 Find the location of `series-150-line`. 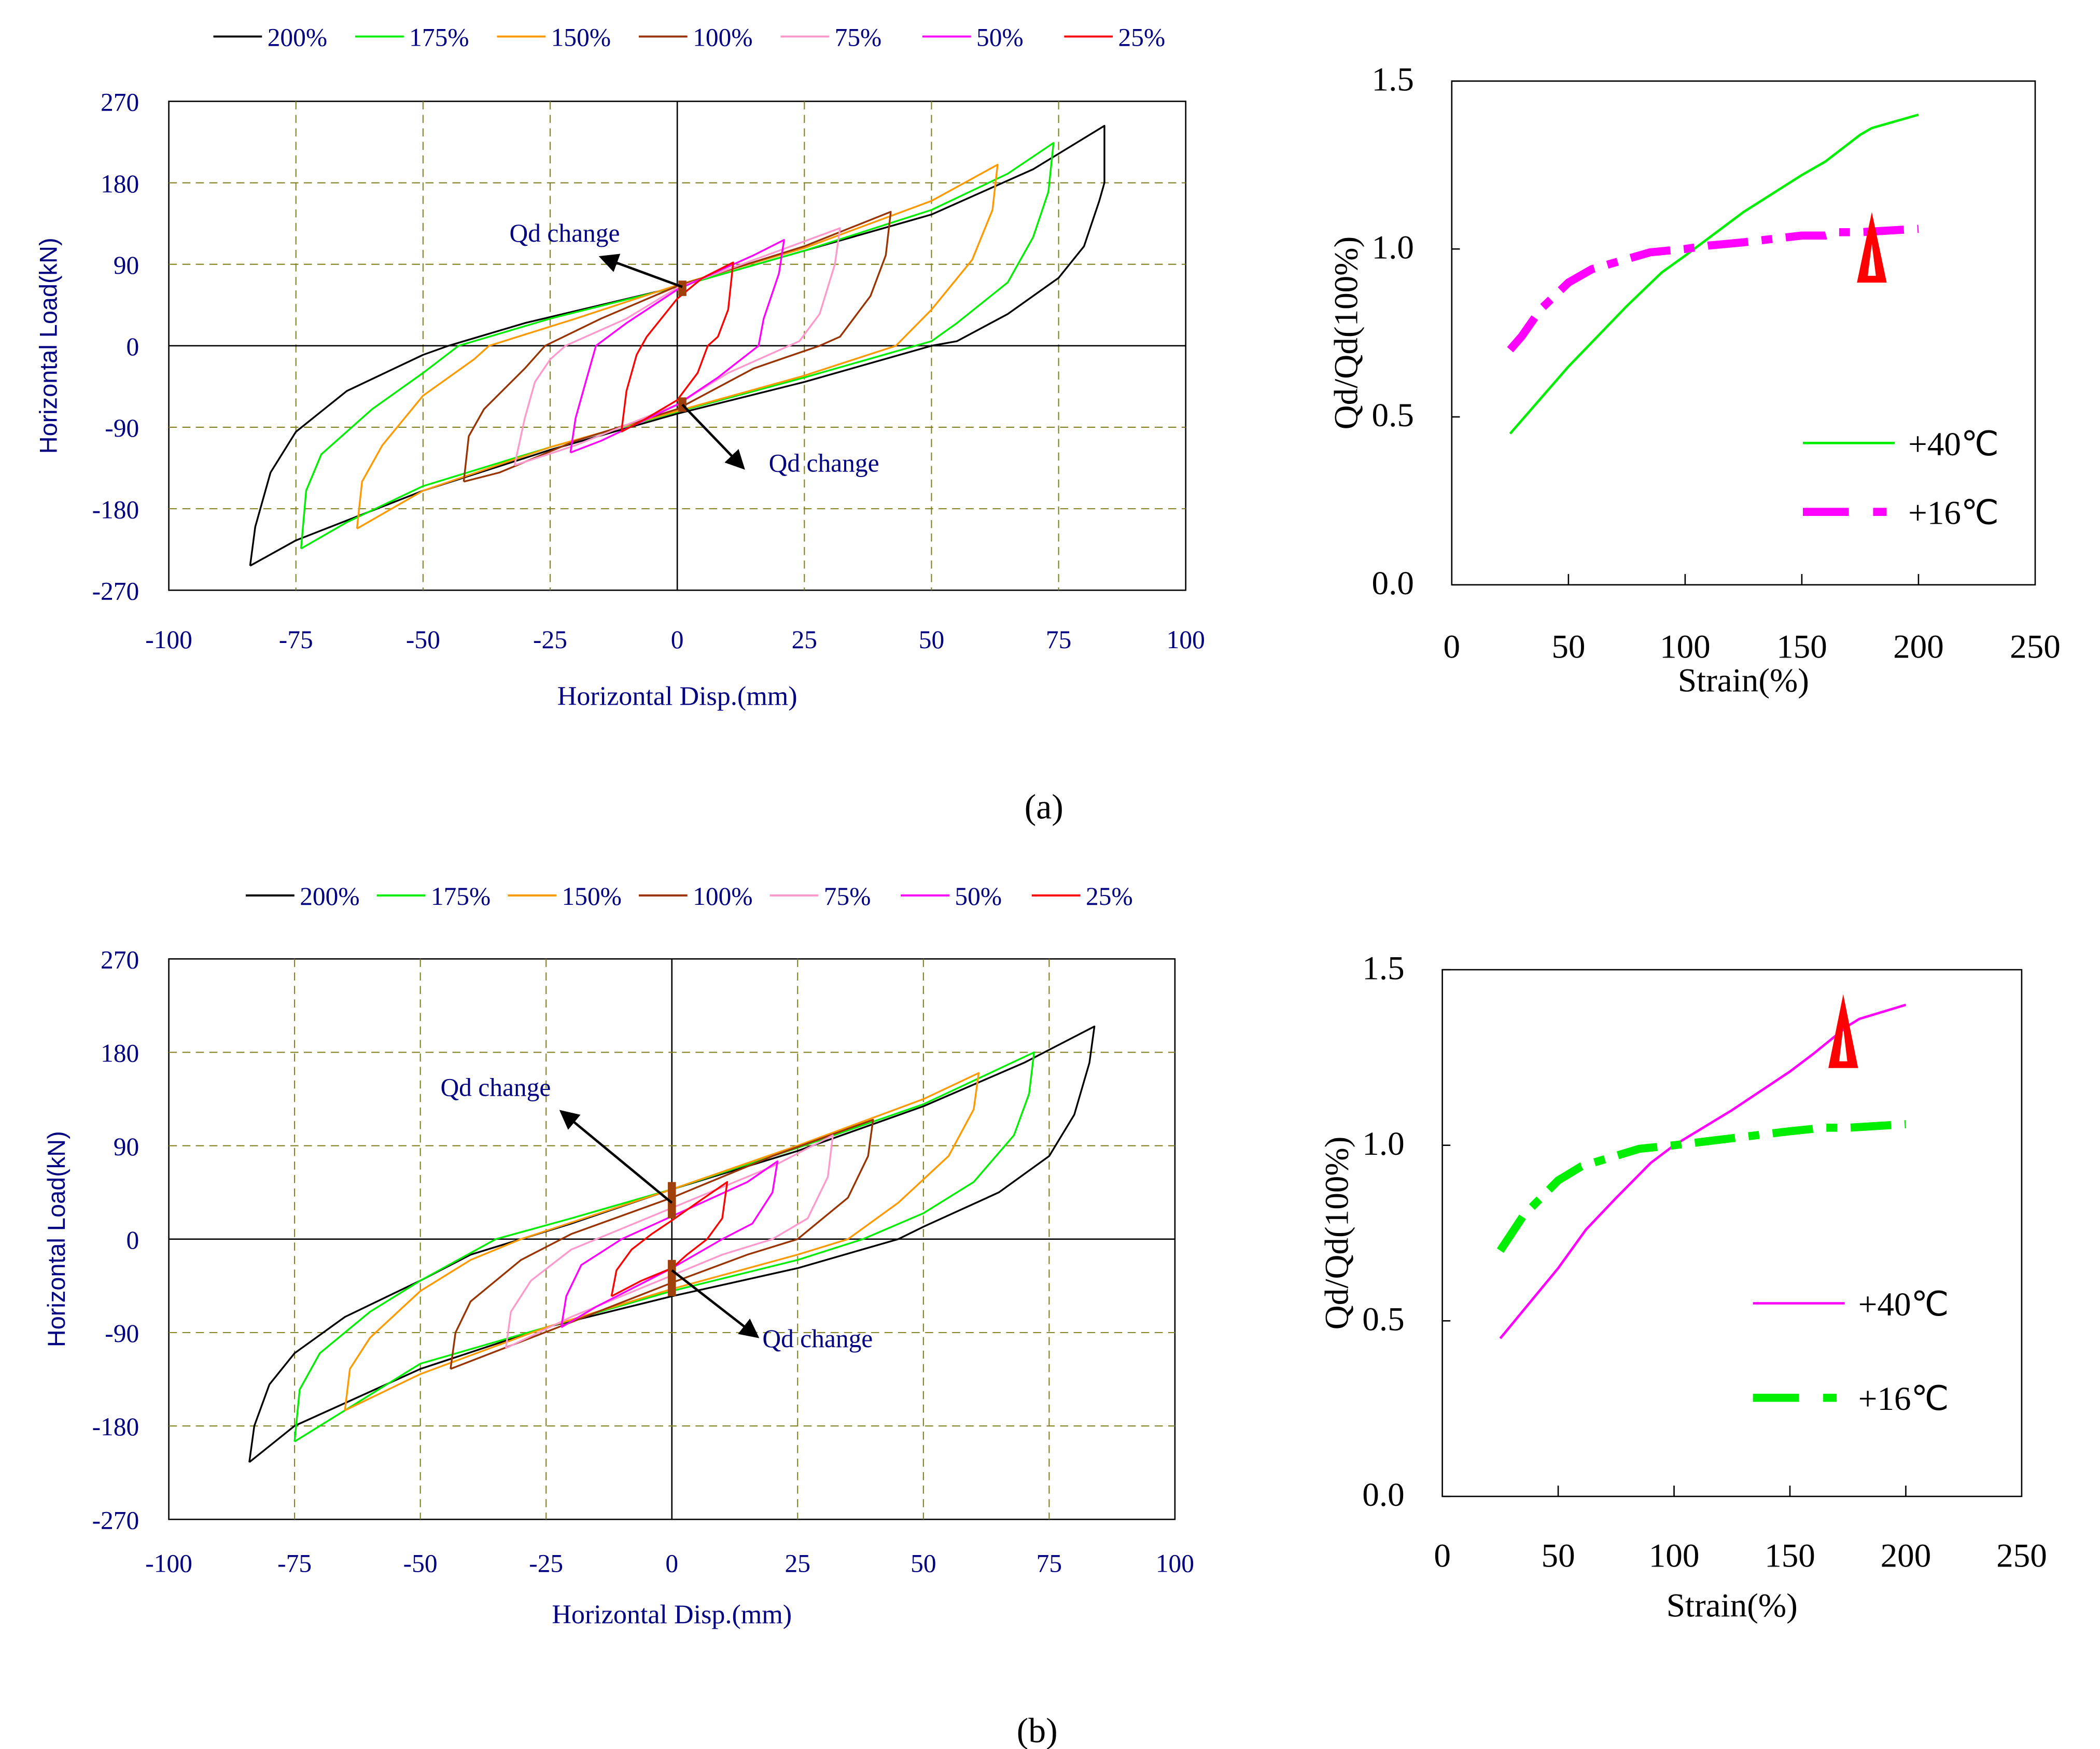

series-150-line is located at coordinates (677, 346).